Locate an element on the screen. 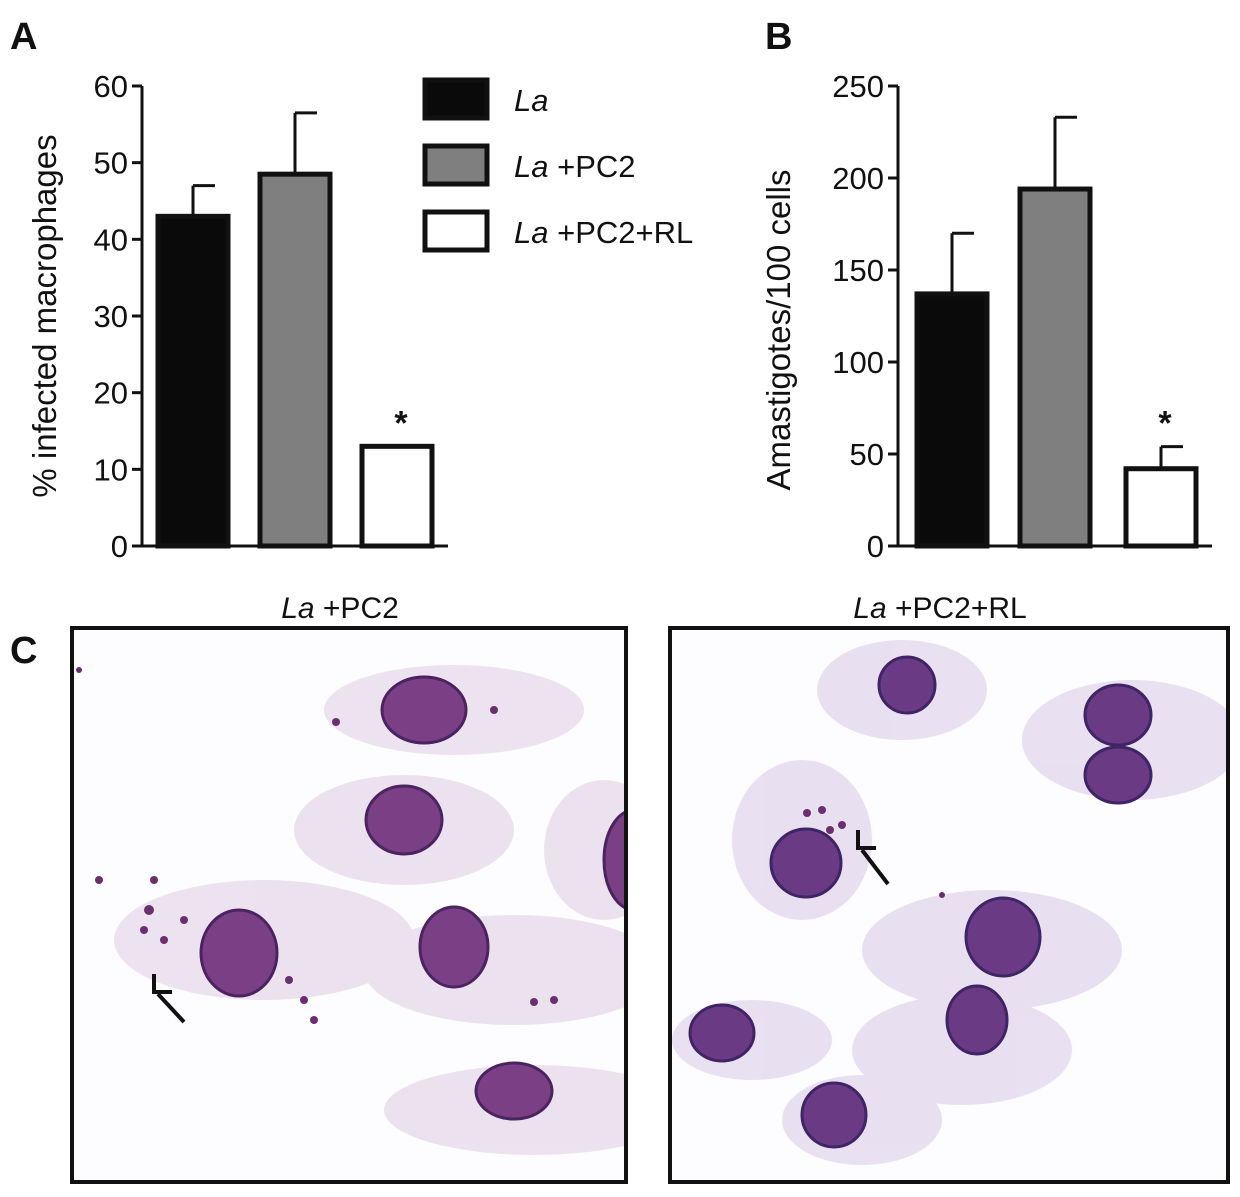 The height and width of the screenshot is (1197, 1240). micrograph-title-la-pc2-rl: La +PC2+RL is located at coordinates (940, 608).